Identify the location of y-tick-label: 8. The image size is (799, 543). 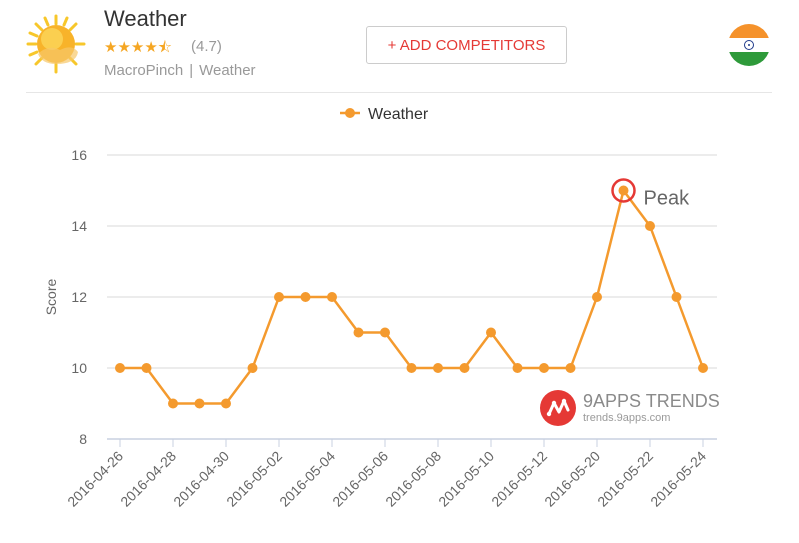
(83, 439).